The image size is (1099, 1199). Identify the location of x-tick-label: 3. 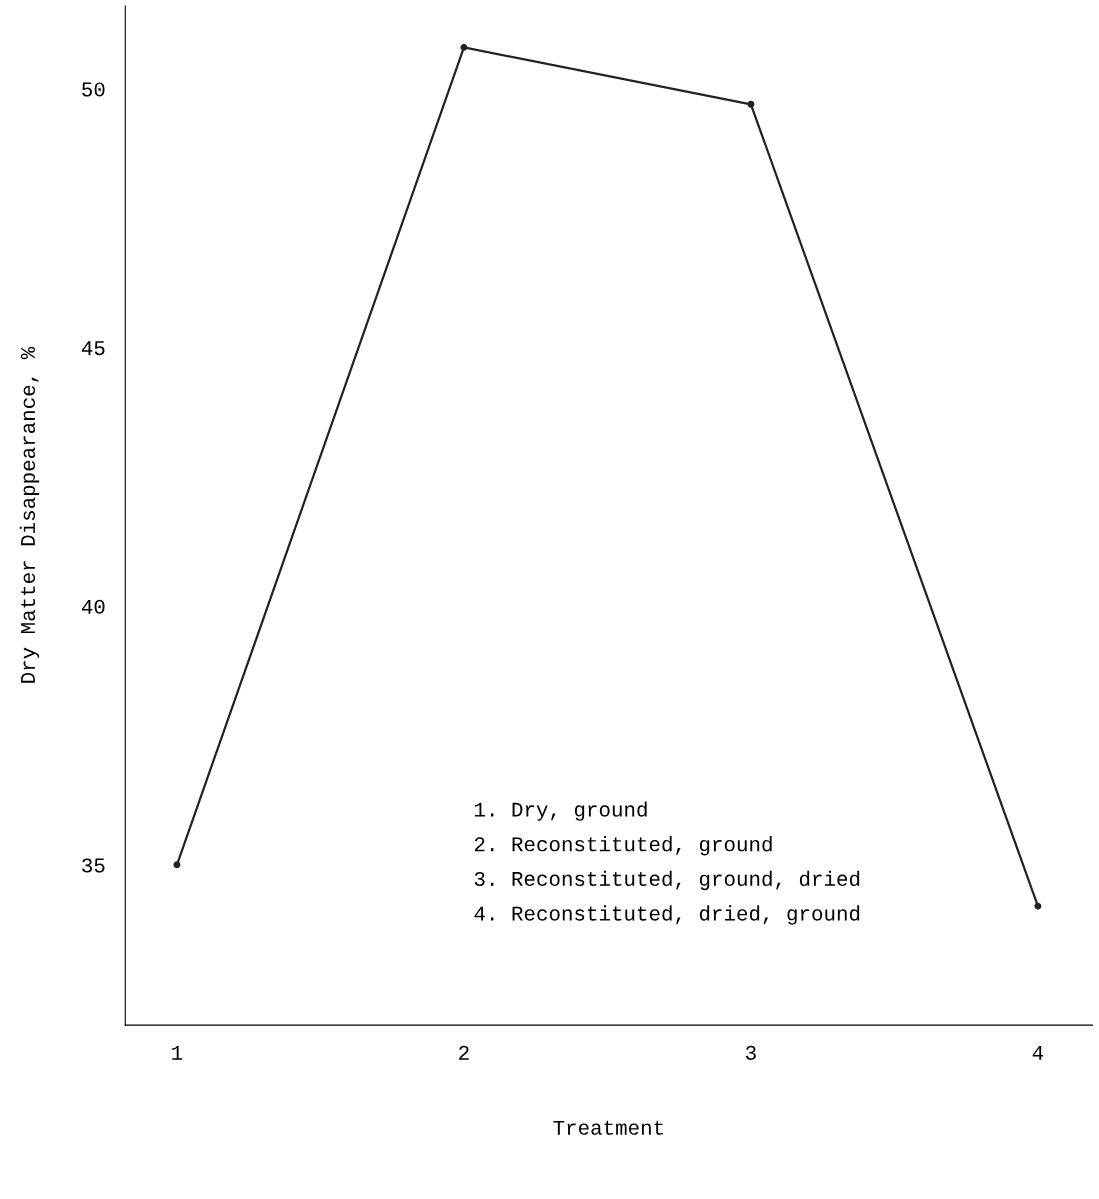
(750, 1052).